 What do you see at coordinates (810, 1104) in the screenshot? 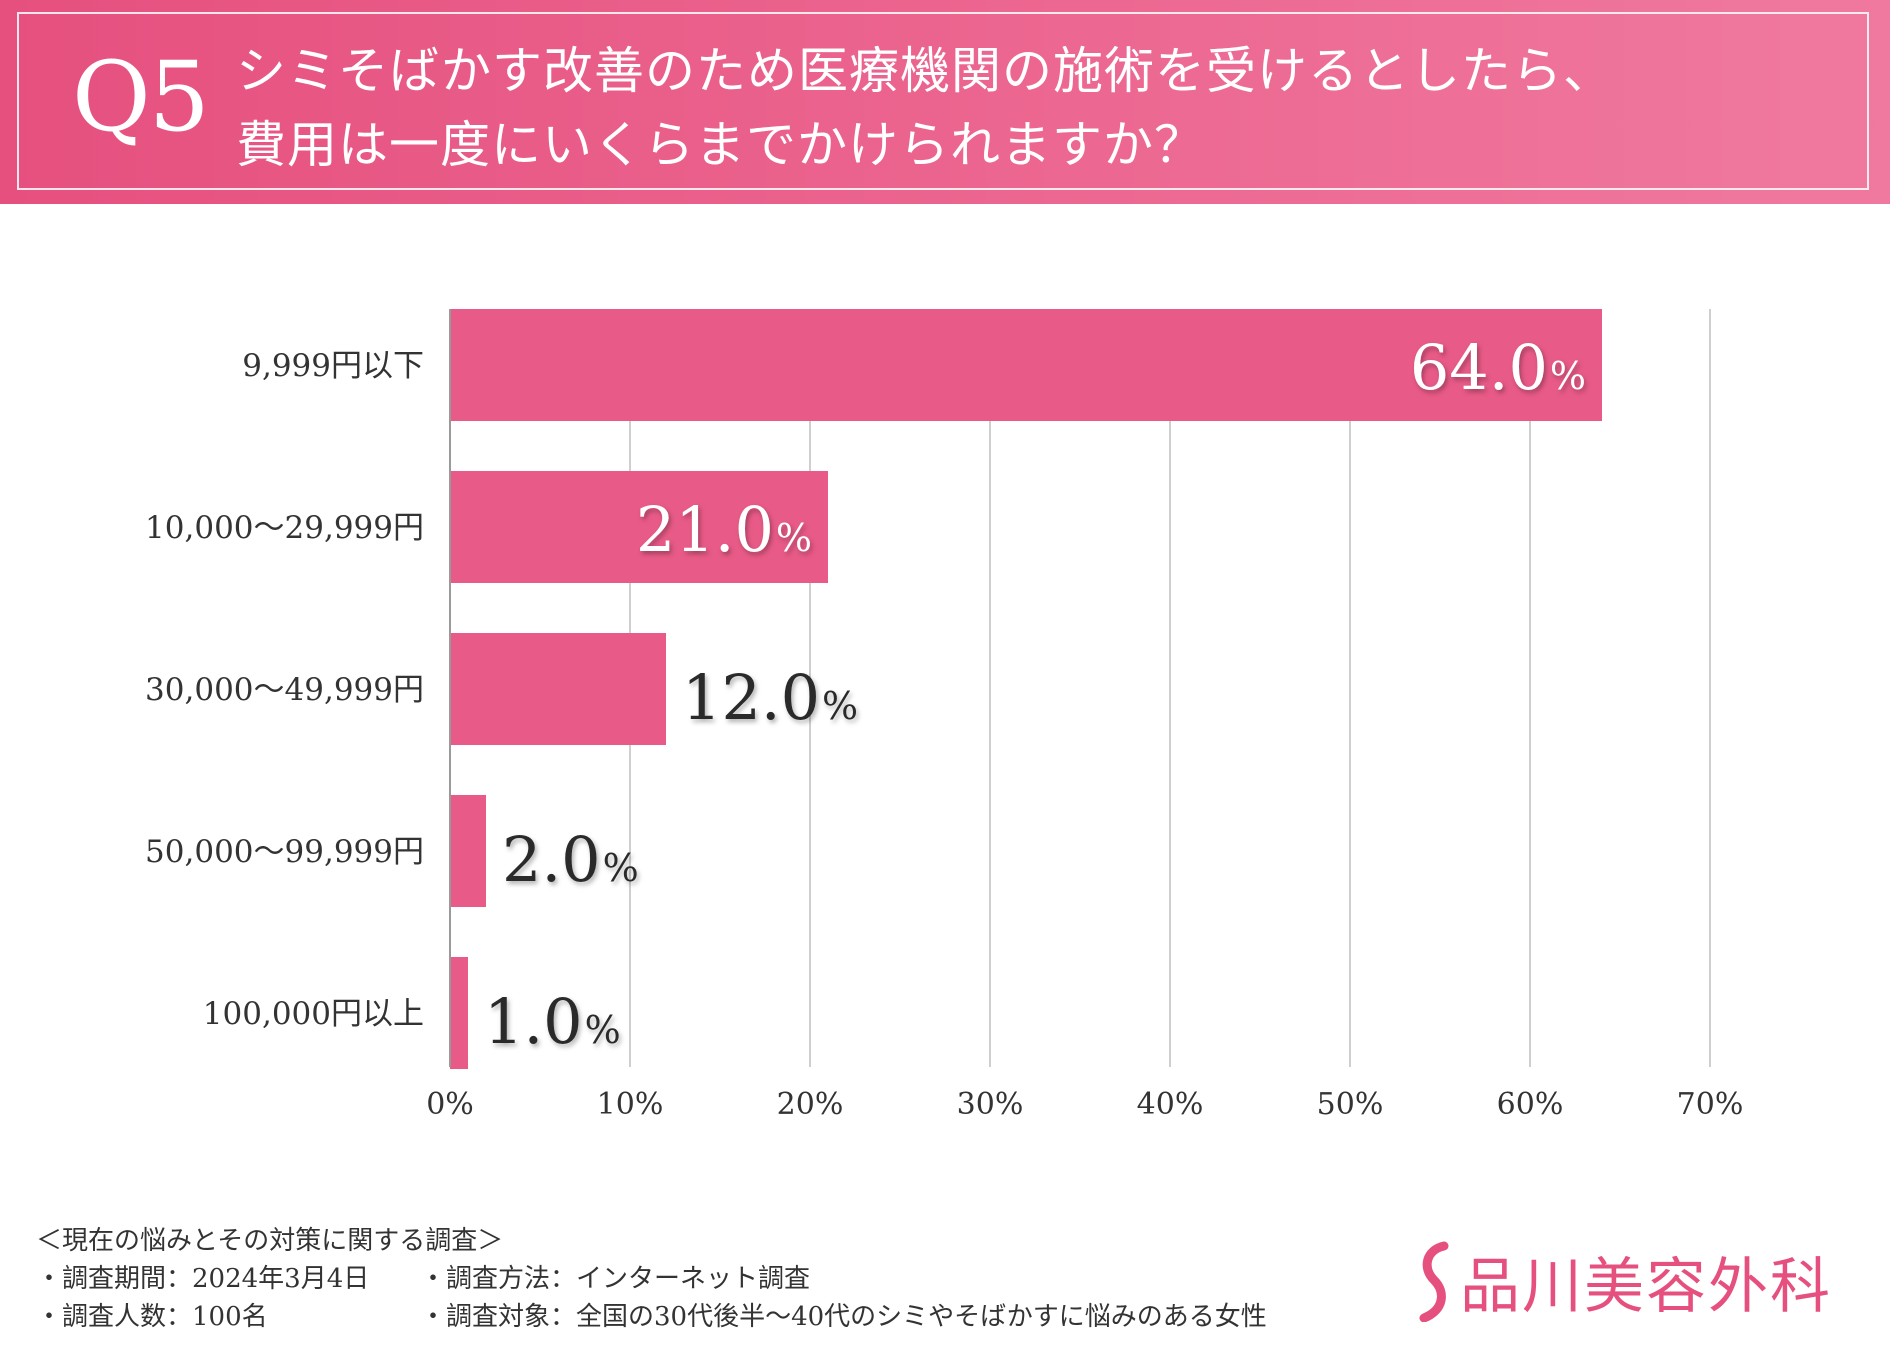
I see `x-tick-label: 20%` at bounding box center [810, 1104].